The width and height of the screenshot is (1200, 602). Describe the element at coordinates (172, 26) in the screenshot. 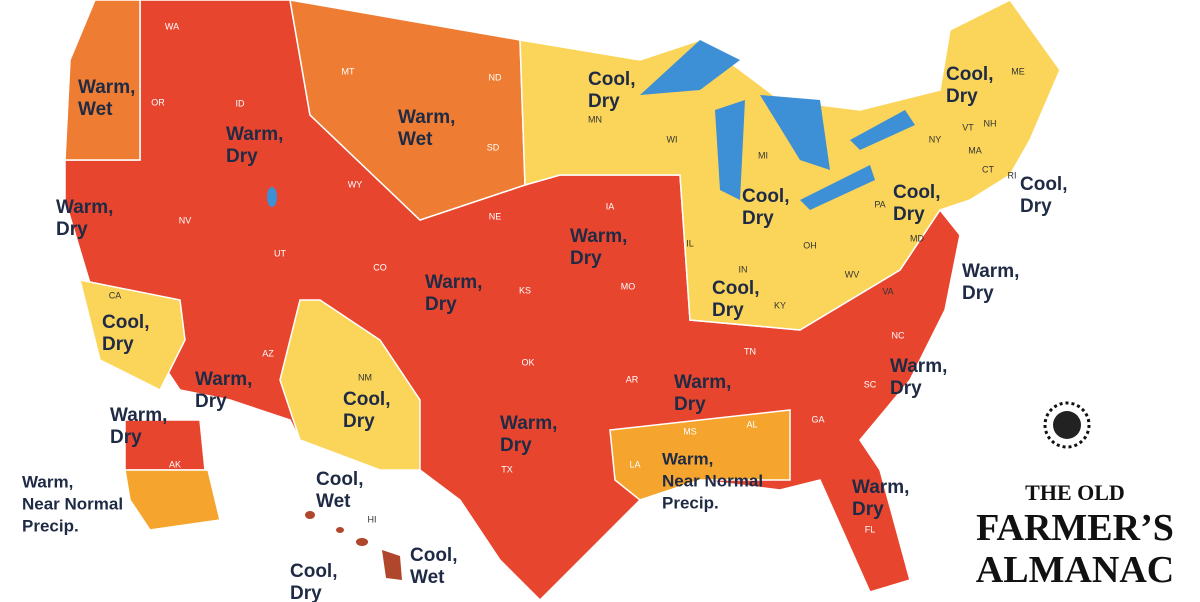

I see `state-label: WA` at that location.